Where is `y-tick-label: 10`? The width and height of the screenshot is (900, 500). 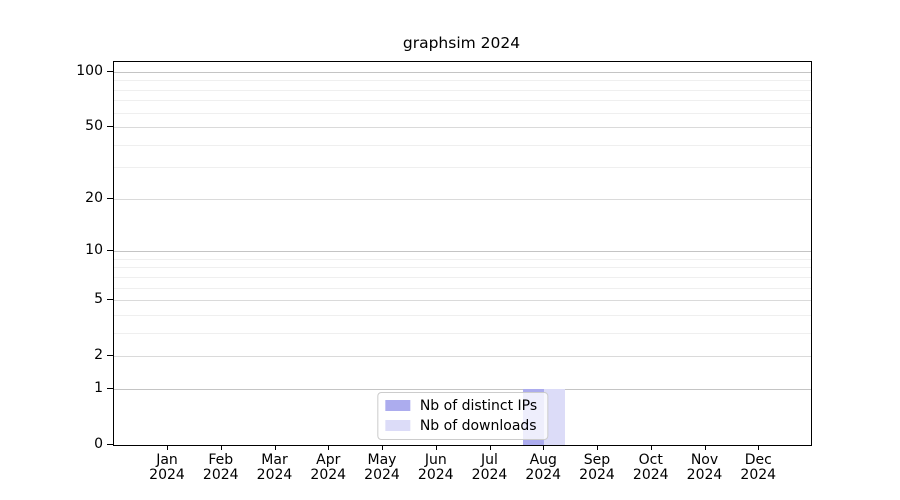
y-tick-label: 10 is located at coordinates (94, 250).